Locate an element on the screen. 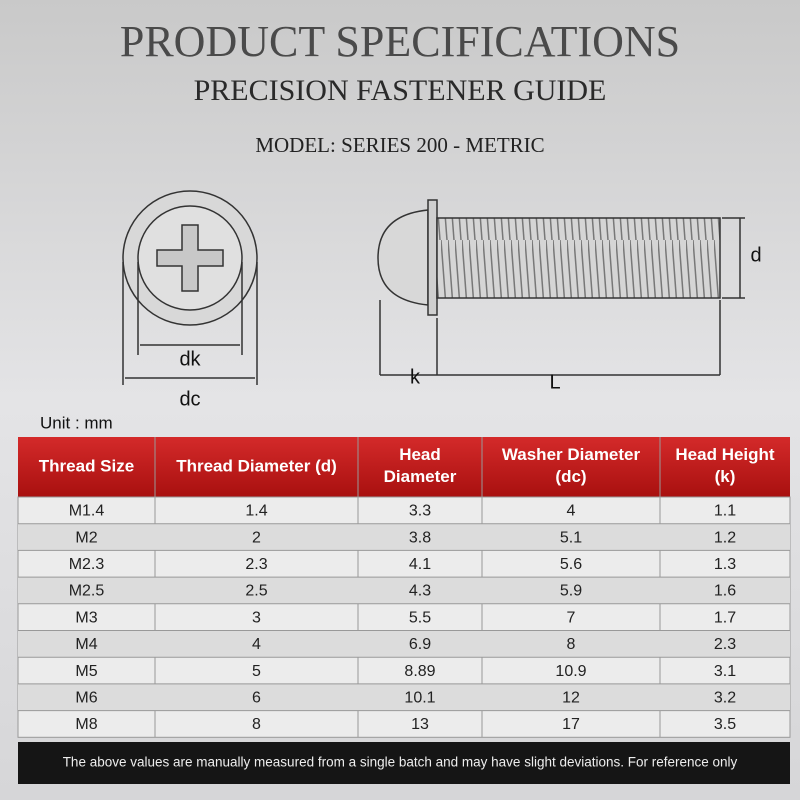  header-cell: Head Diameter is located at coordinates (420, 465).